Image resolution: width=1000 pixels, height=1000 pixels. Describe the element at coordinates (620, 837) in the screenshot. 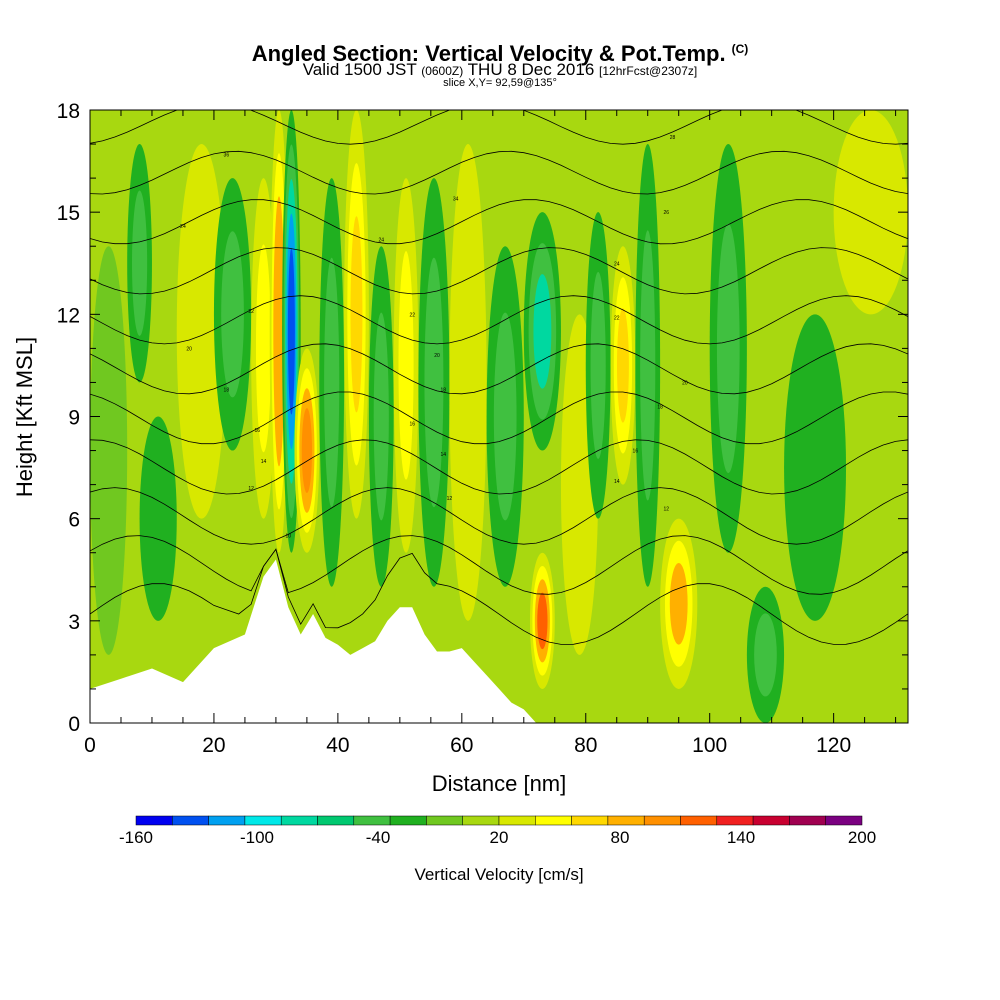

I see `colorbar-tick-label: 80` at that location.